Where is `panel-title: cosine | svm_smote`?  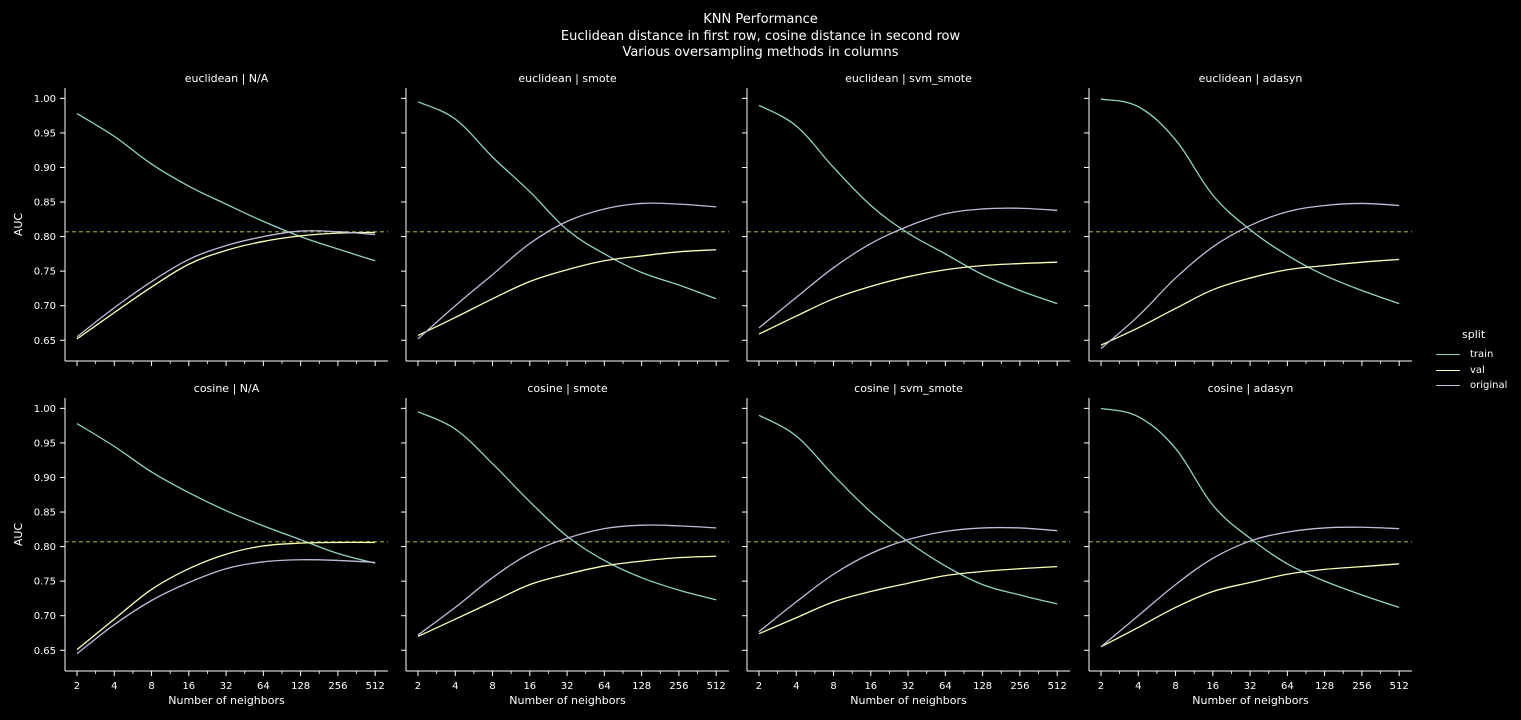
panel-title: cosine | svm_smote is located at coordinates (908, 388).